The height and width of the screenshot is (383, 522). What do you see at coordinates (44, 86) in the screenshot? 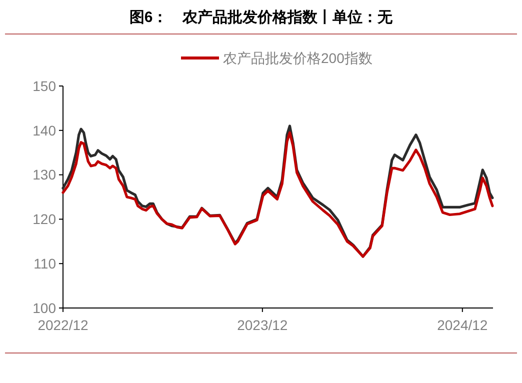
I see `y-tick-label: 150` at bounding box center [44, 86].